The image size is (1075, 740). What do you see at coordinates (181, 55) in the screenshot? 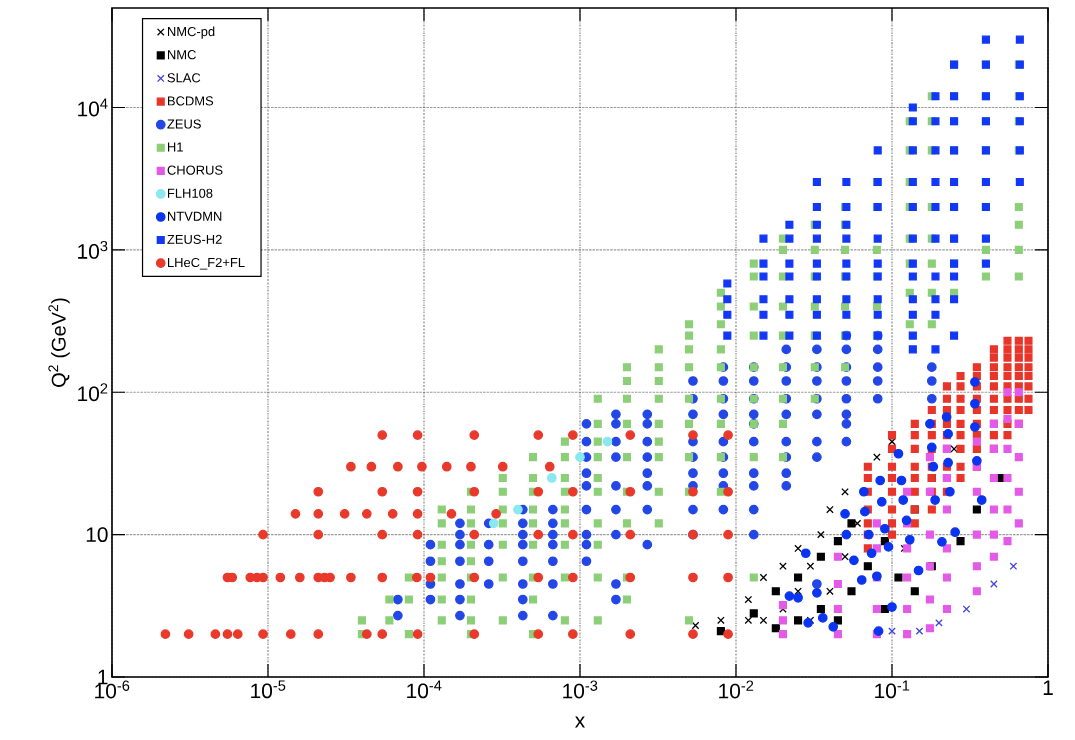
I see `legend-label: NMC` at bounding box center [181, 55].